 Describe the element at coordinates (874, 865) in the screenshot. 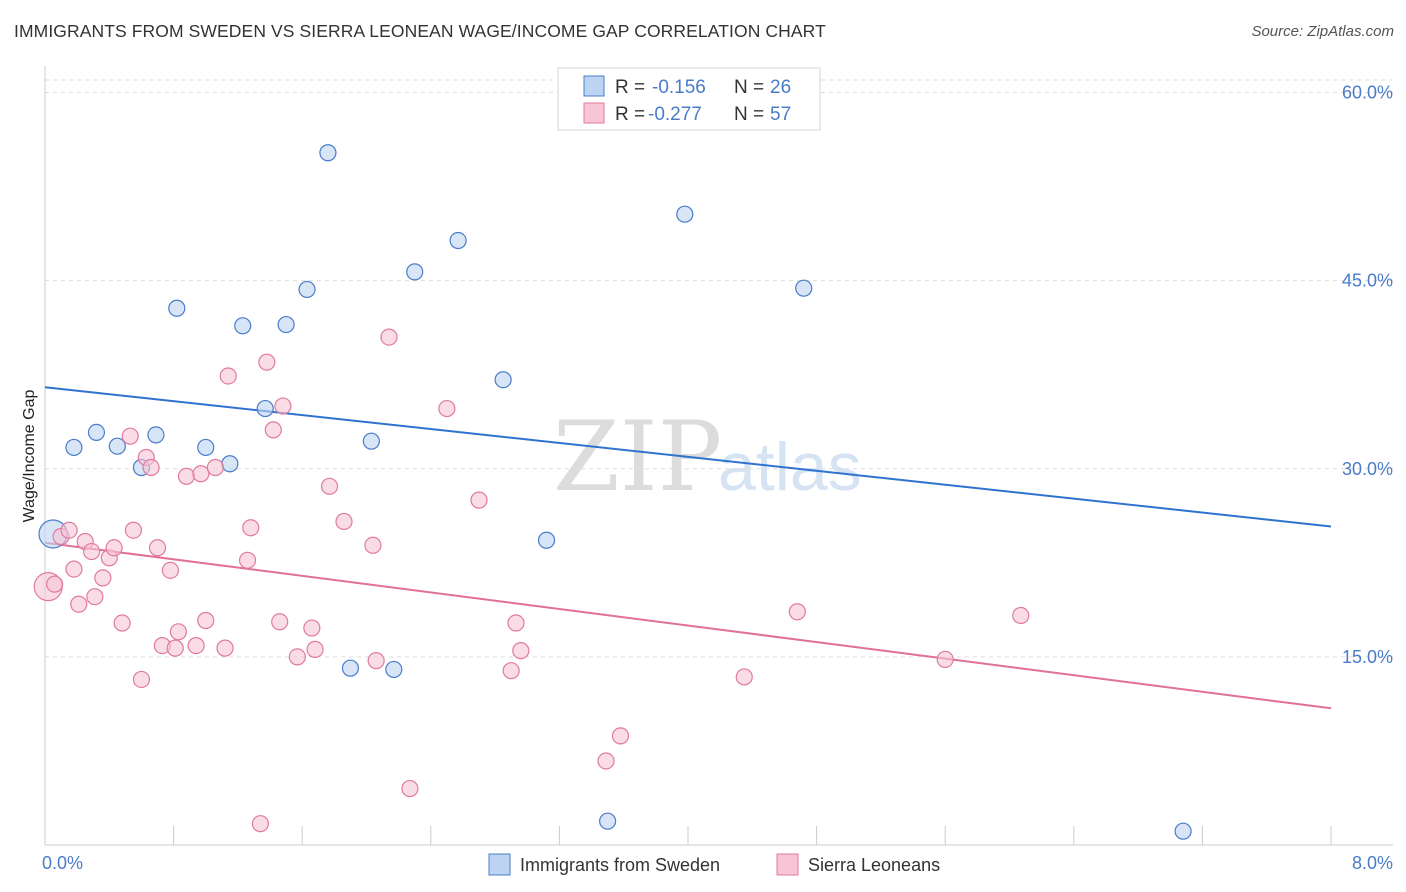

I see `bottom-legend-label-sierra-leone: Sierra Leoneans` at that location.